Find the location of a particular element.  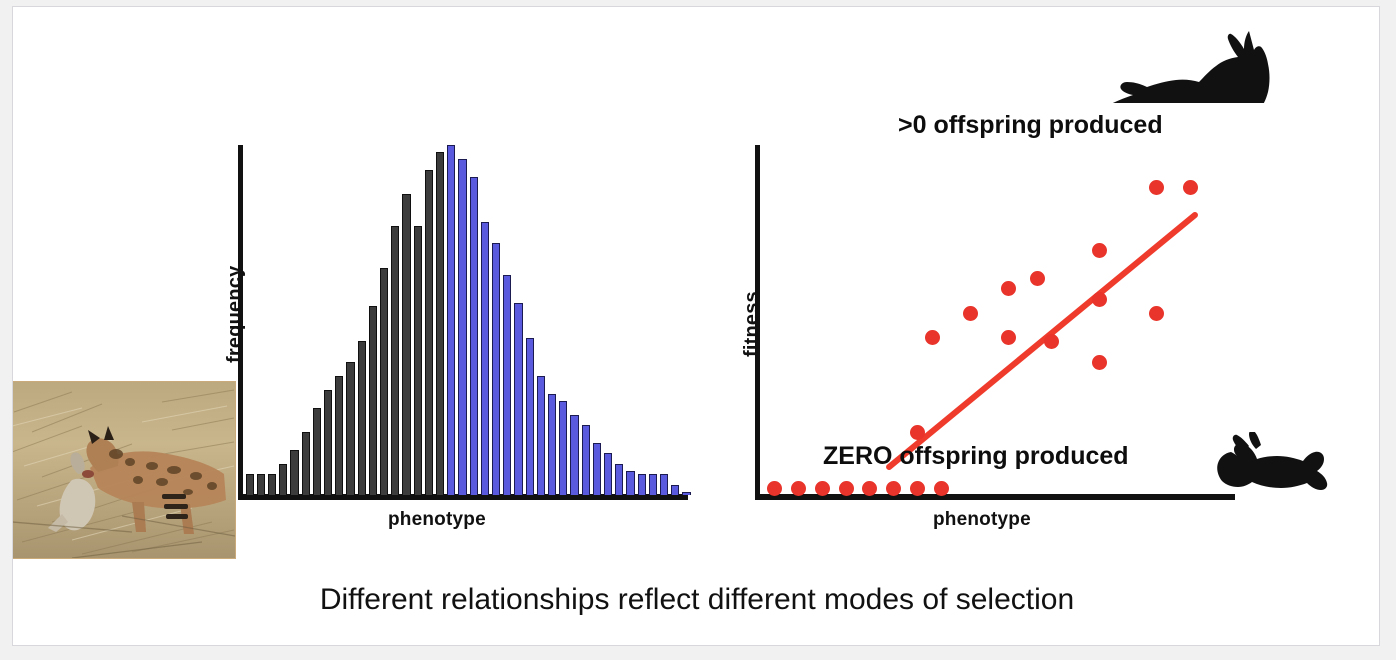

dead-rabbit-icon is located at coordinates (1273, 463).